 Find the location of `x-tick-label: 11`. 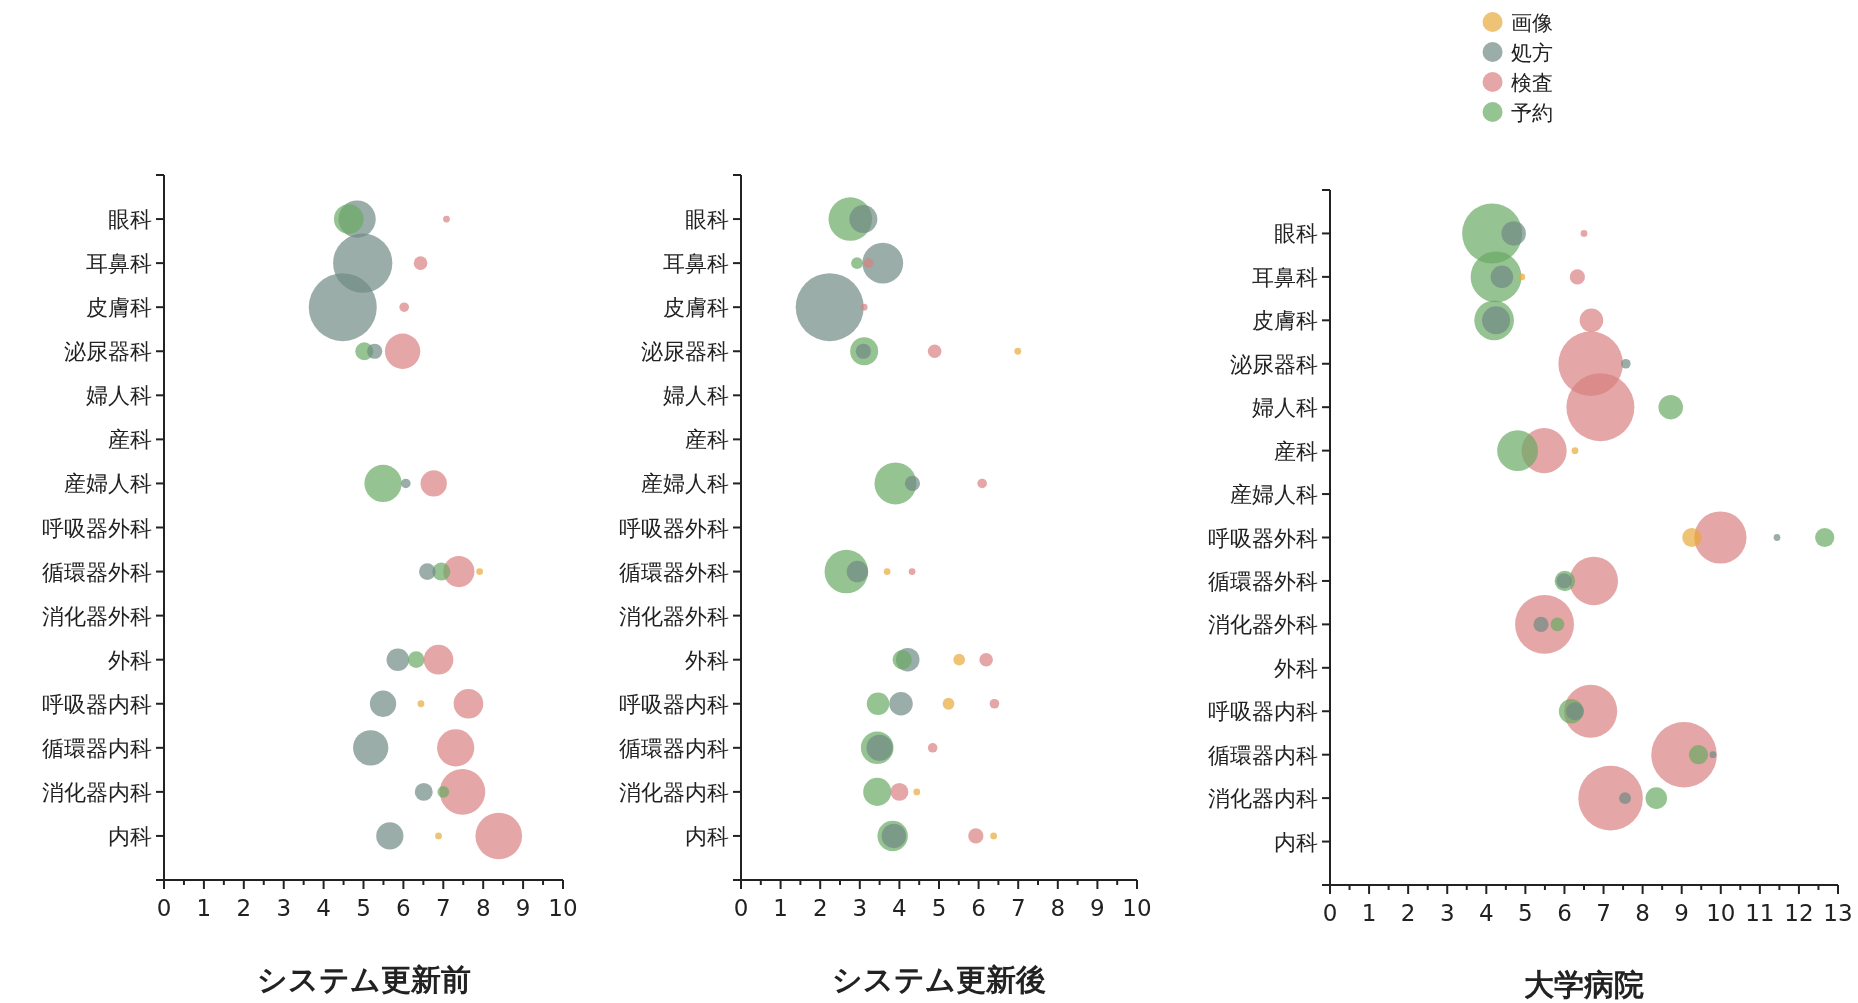

x-tick-label: 11 is located at coordinates (1760, 913).